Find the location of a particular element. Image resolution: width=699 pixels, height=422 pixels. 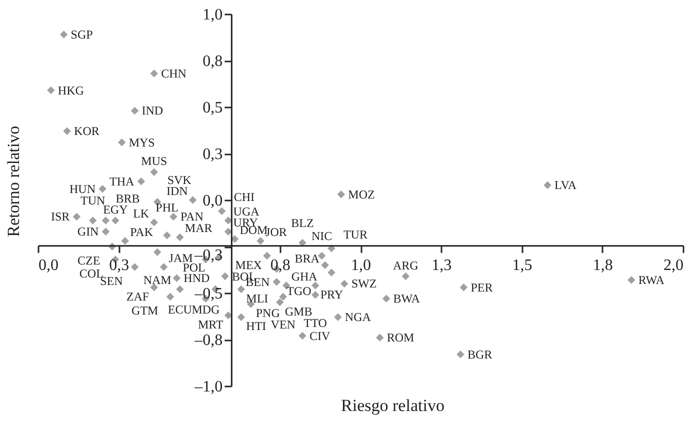

data-label: MLI is located at coordinates (257, 298).